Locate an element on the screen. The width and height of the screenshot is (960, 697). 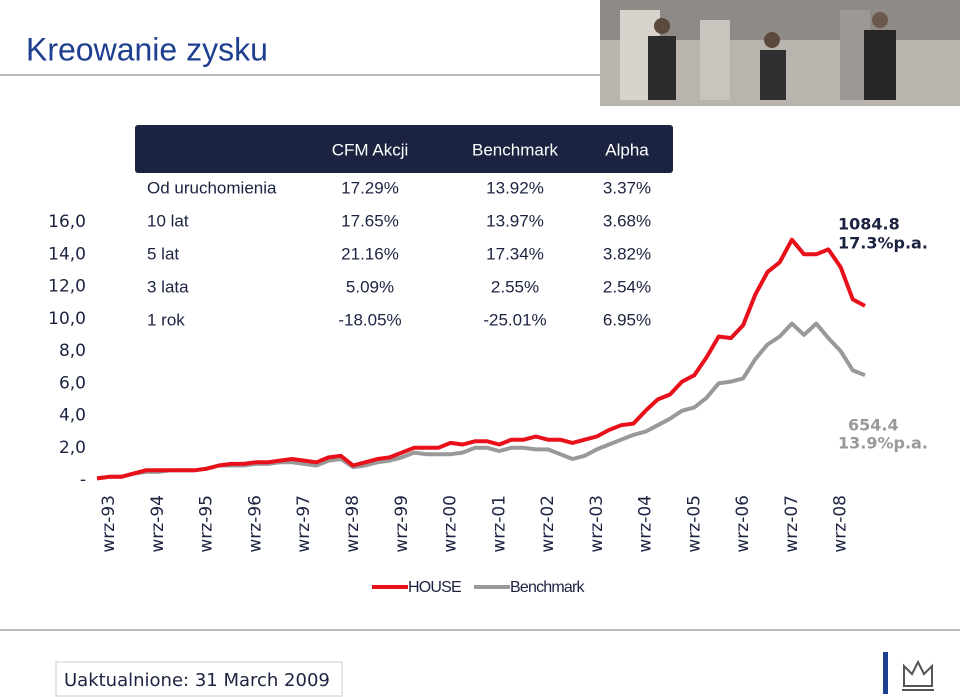
table-cell: 3.68% is located at coordinates (627, 220).